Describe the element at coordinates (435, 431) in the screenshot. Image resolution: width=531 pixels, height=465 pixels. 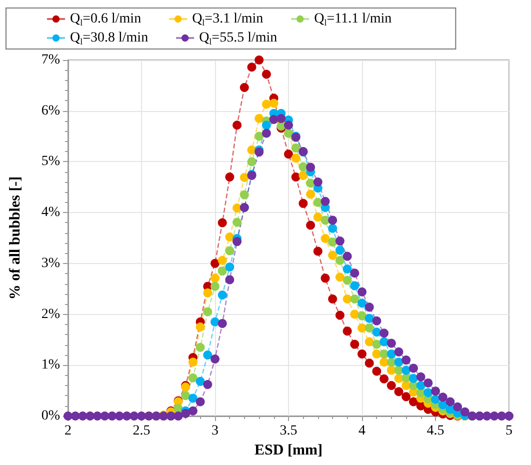
I see `x-tick-label: 4.5` at that location.